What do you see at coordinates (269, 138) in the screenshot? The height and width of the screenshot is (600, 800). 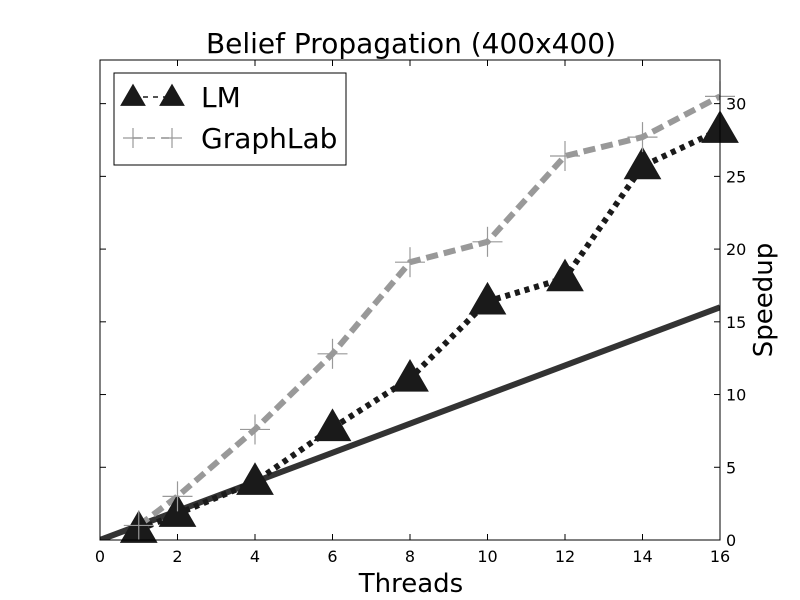 I see `legend-label-graphlab: GraphLab` at bounding box center [269, 138].